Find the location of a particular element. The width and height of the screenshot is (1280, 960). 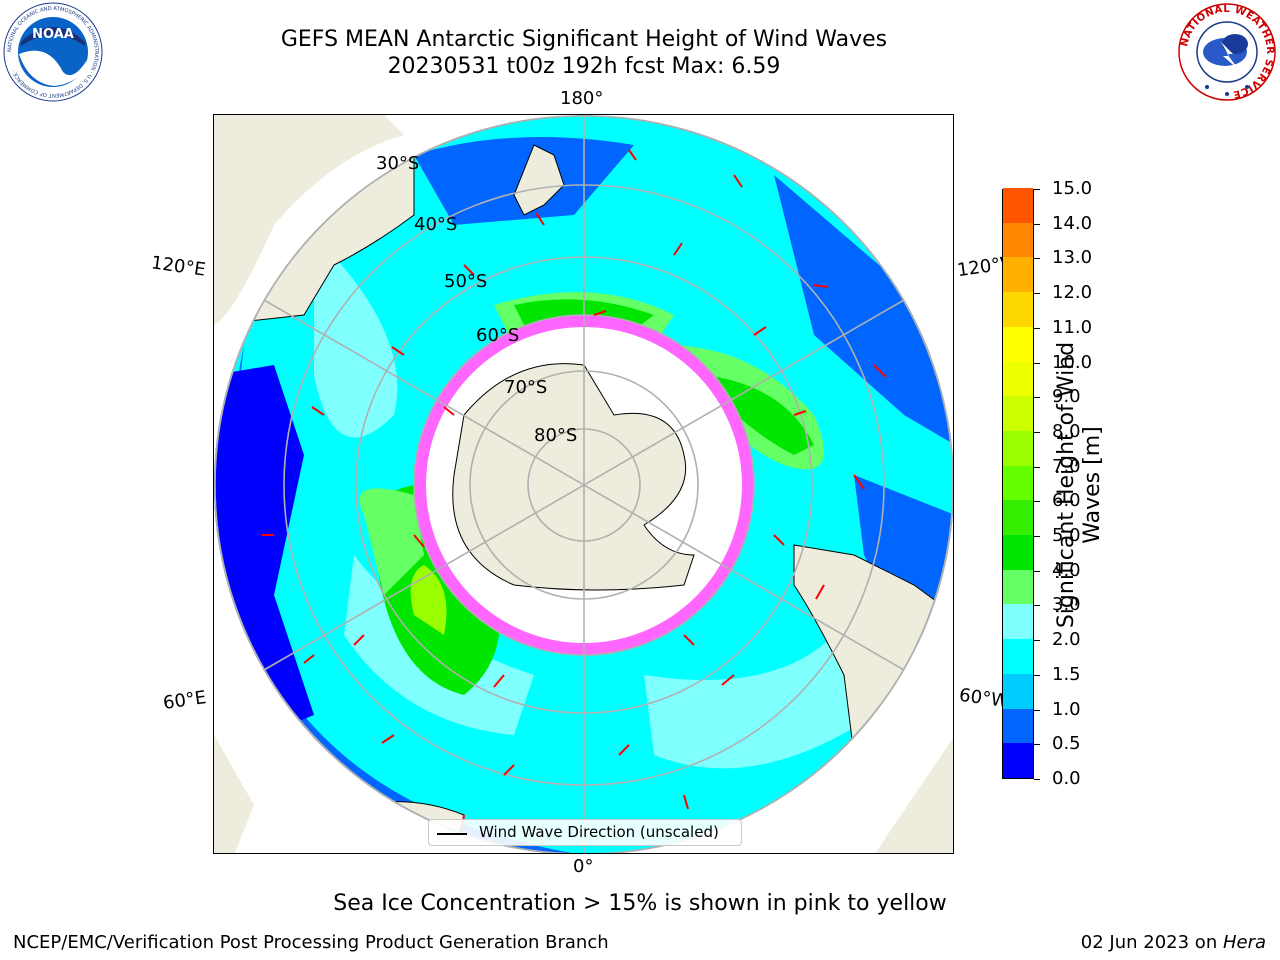

lat-label-40: 40°S is located at coordinates (435, 224).